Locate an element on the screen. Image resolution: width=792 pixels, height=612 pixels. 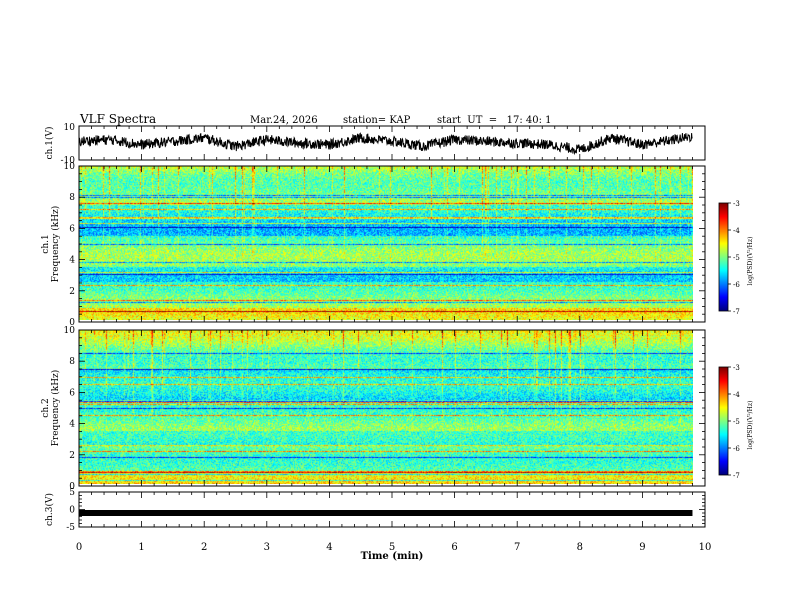
start-time-label: start UT = 17: 40: 1 is located at coordinates (494, 120).